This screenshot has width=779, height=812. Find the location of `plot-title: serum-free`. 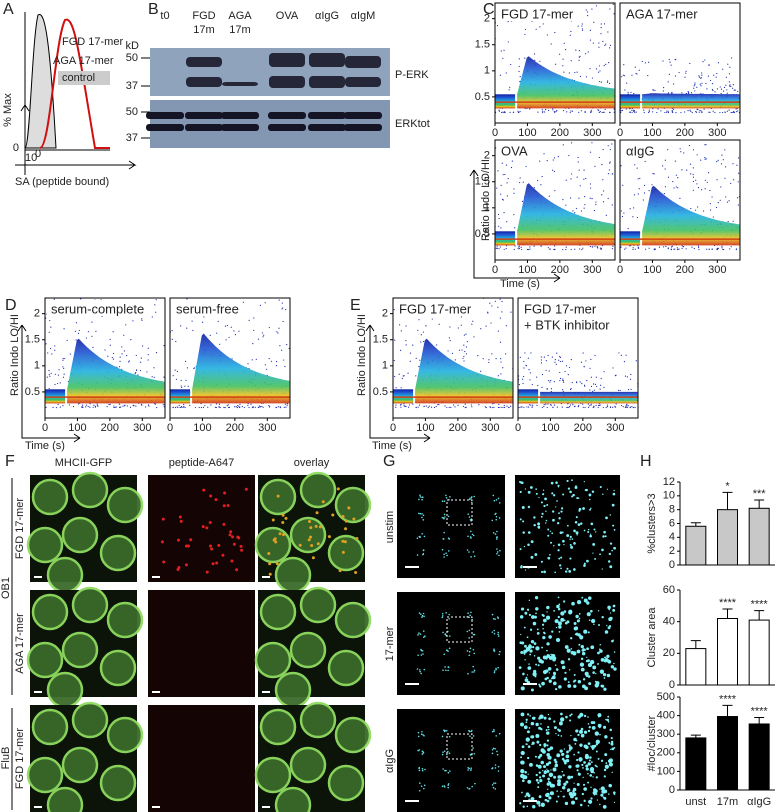

plot-title: serum-free is located at coordinates (207, 308).